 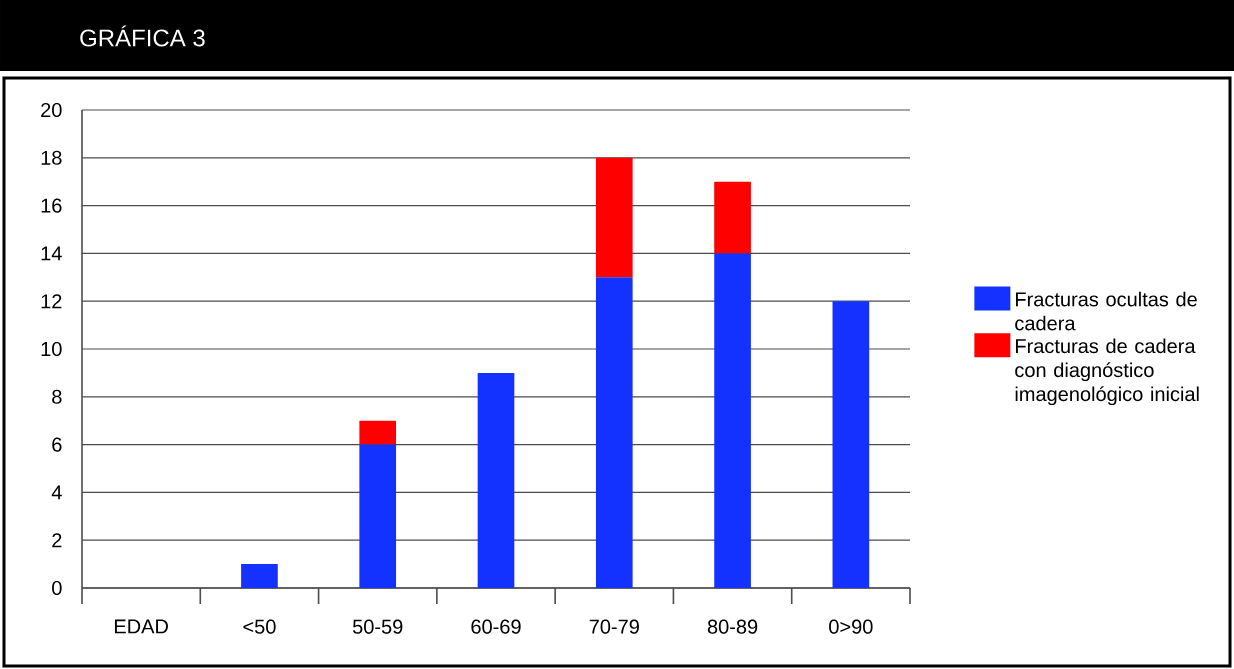 What do you see at coordinates (57, 588) in the screenshot?
I see `y-tick-label: 0` at bounding box center [57, 588].